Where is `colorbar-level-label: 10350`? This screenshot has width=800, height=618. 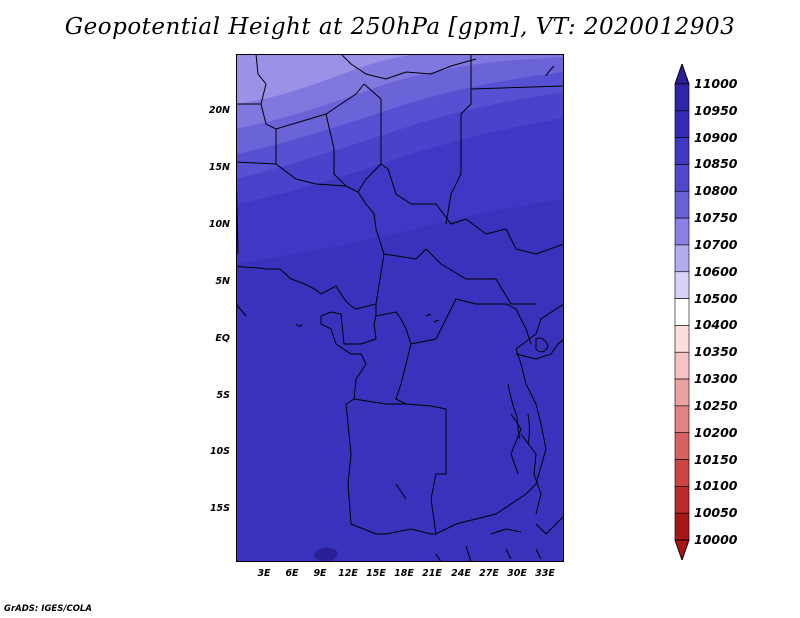
colorbar-level-label: 10350 is located at coordinates (716, 352).